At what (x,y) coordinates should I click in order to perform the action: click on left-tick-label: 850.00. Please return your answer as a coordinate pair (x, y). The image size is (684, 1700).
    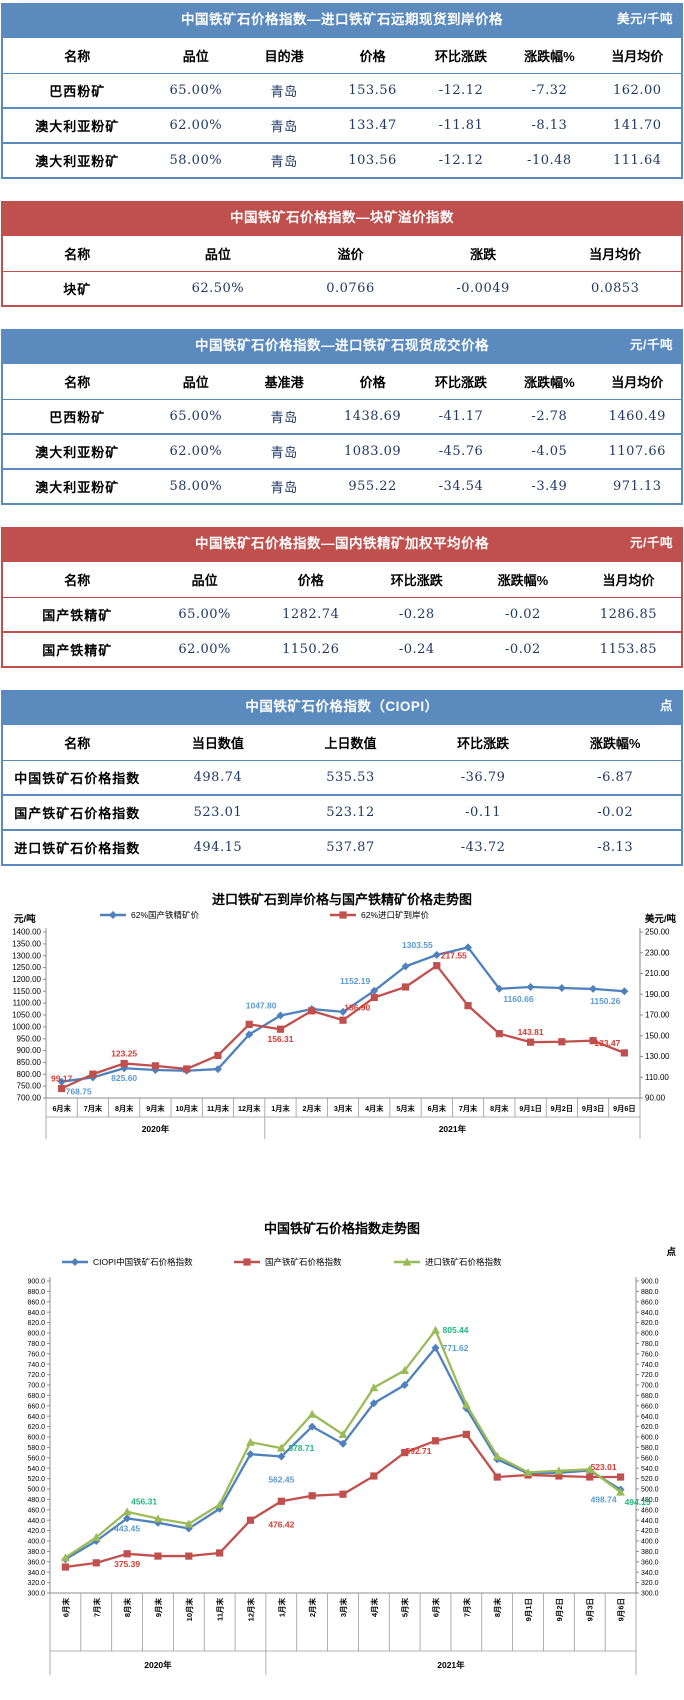
    Looking at the image, I should click on (29, 1062).